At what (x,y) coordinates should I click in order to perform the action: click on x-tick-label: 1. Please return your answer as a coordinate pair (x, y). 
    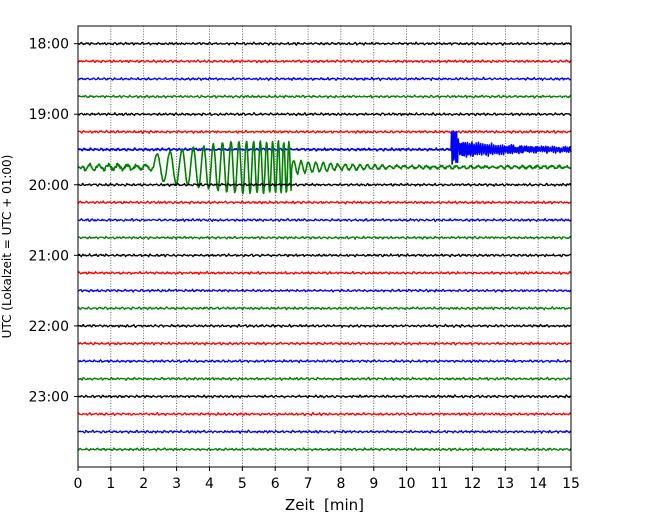
    Looking at the image, I should click on (110, 484).